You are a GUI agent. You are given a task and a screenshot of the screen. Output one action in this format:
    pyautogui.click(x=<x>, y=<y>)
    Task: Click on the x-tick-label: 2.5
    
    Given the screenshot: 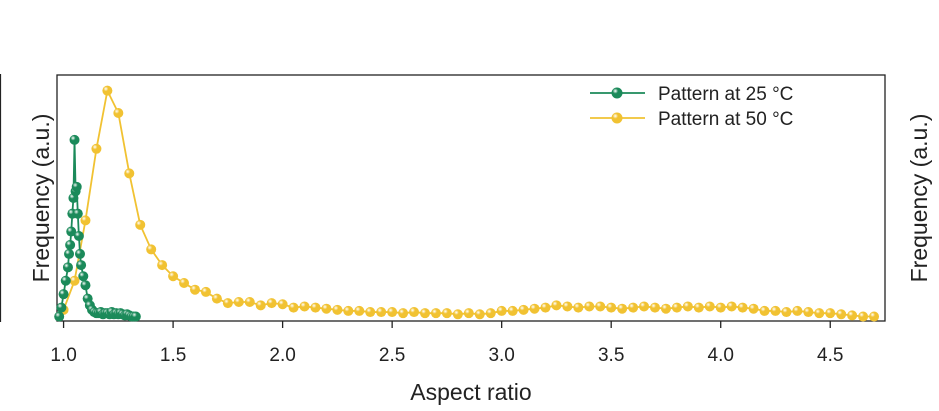 What is the action you would take?
    pyautogui.click(x=392, y=355)
    